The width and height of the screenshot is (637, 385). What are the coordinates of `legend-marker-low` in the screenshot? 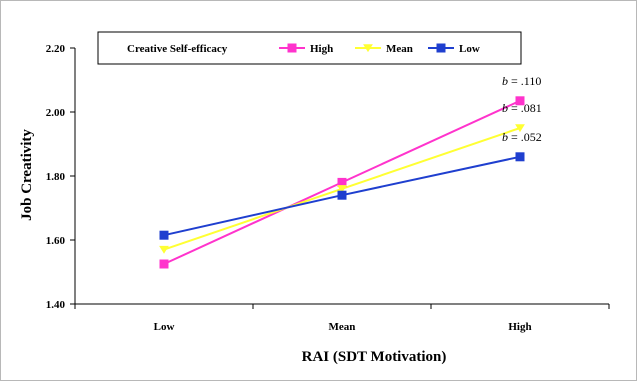 It's located at (441, 48).